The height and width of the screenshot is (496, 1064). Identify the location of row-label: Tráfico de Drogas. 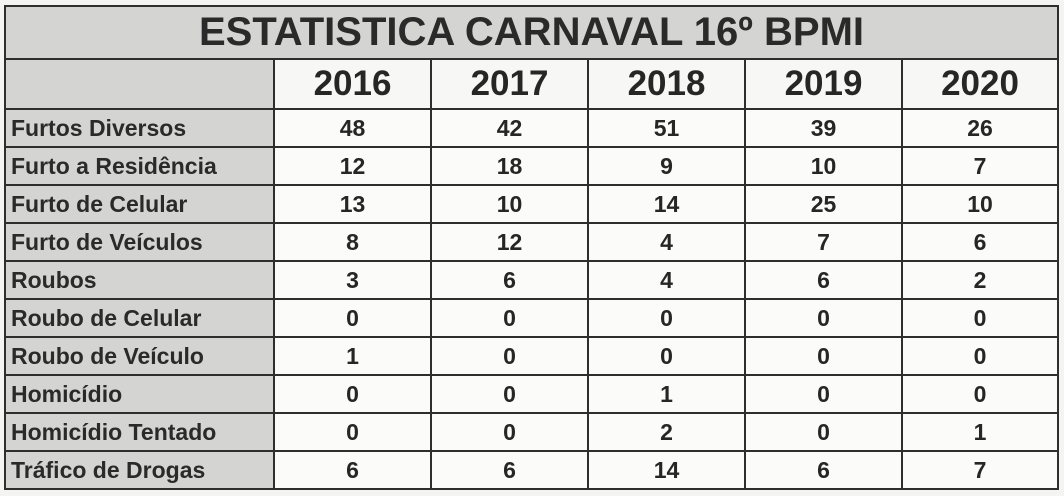
(139, 470).